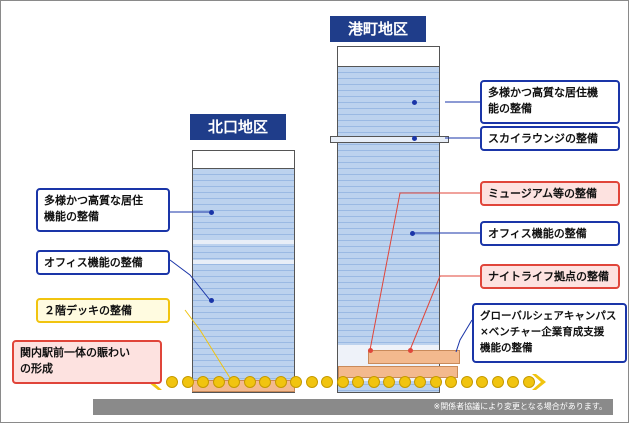  Describe the element at coordinates (398, 372) in the screenshot. I see `minato-ground-floor` at that location.